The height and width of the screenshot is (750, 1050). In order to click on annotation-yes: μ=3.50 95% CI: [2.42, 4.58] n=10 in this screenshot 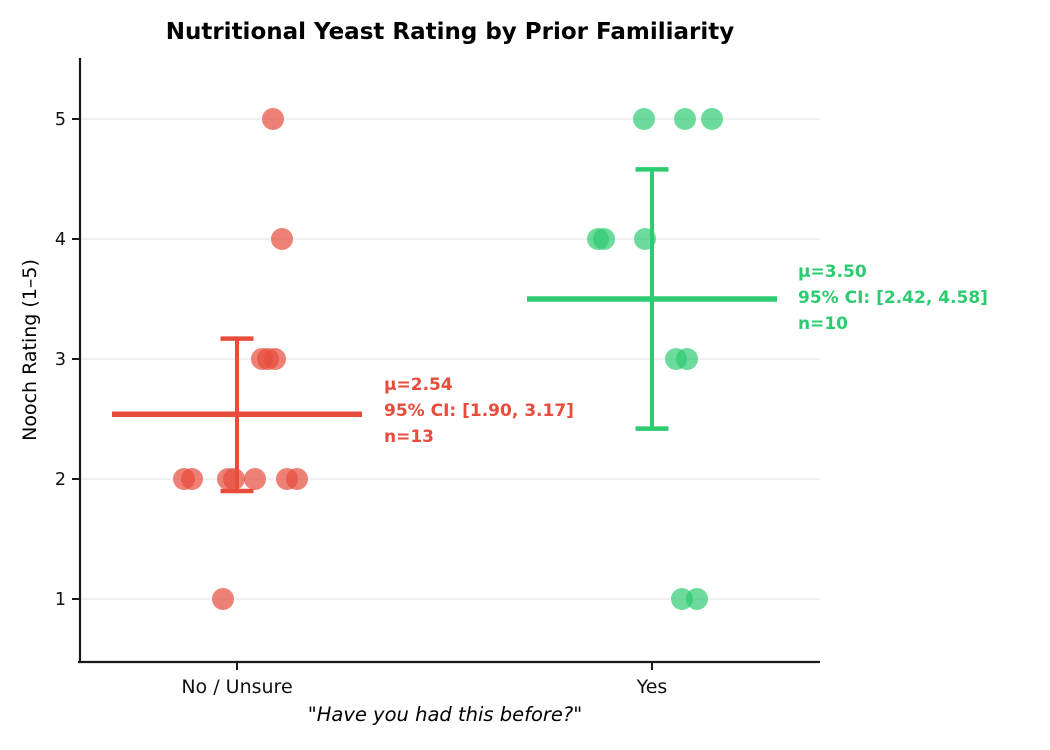, I will do `click(893, 298)`.